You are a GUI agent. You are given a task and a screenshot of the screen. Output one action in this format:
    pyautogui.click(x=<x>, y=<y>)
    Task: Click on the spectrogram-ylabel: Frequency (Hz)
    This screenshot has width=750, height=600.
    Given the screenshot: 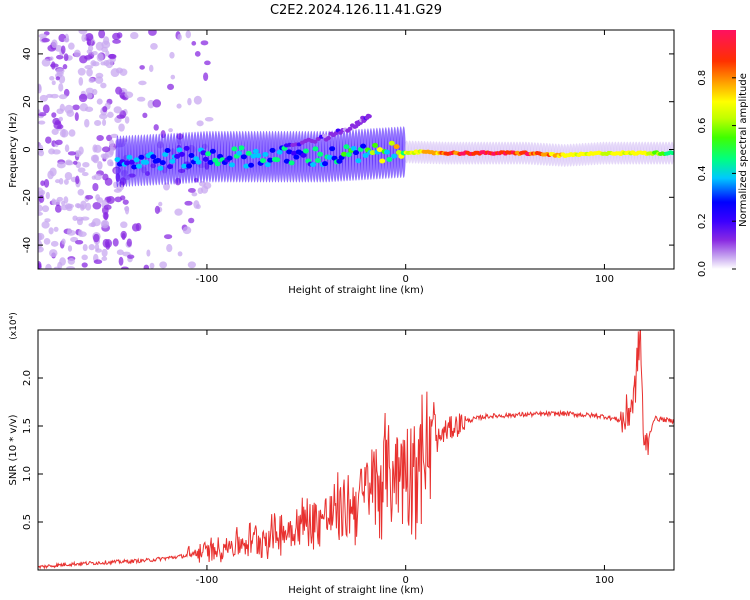 What is the action you would take?
    pyautogui.click(x=13, y=150)
    